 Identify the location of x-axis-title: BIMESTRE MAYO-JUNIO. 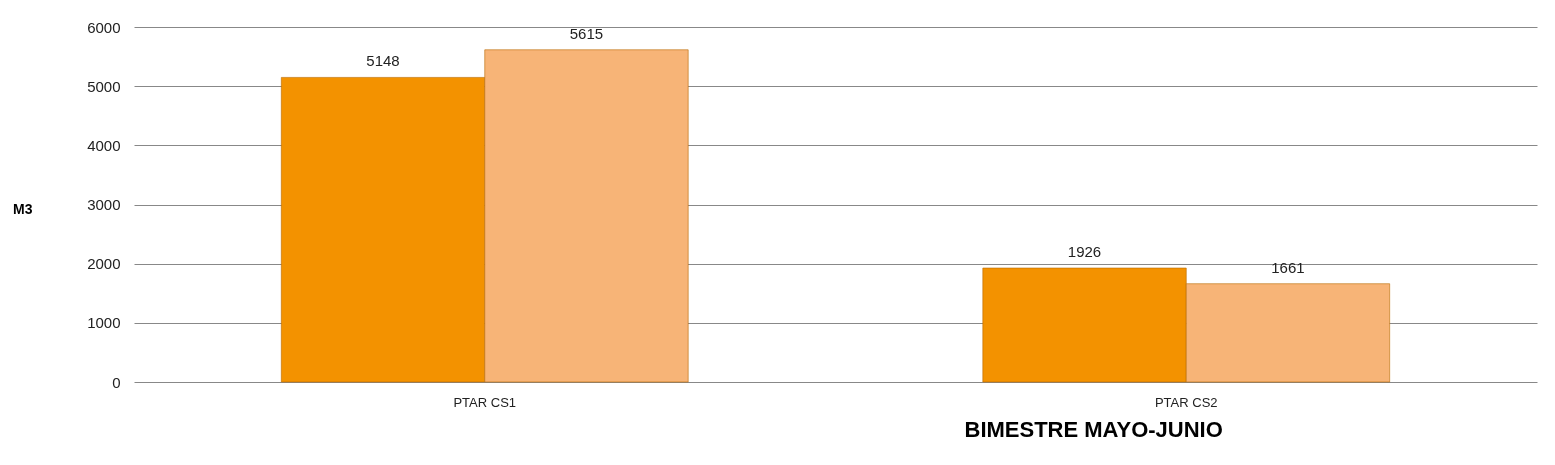
(1093, 429).